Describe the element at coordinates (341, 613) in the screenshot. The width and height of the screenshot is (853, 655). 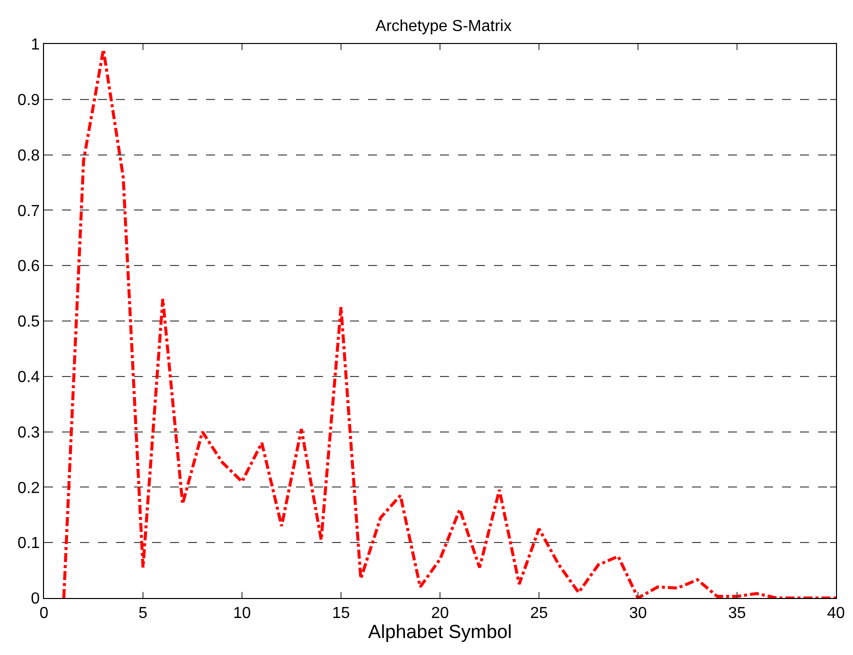
I see `x-tick-label: 15` at that location.